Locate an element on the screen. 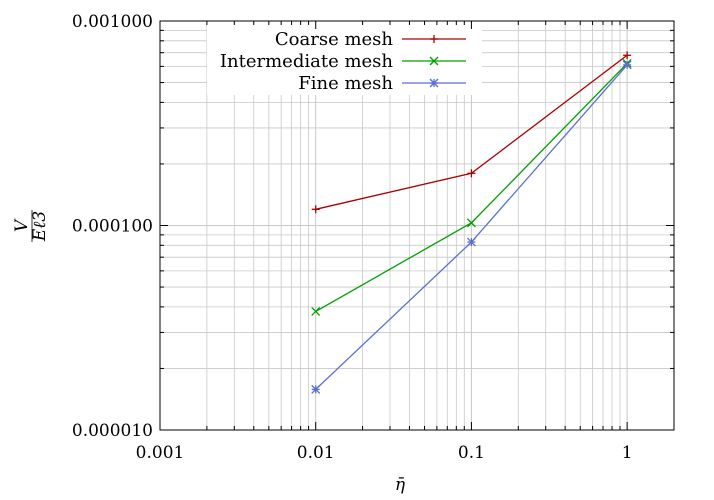  y-tick-label: 0.000010 is located at coordinates (112, 431).